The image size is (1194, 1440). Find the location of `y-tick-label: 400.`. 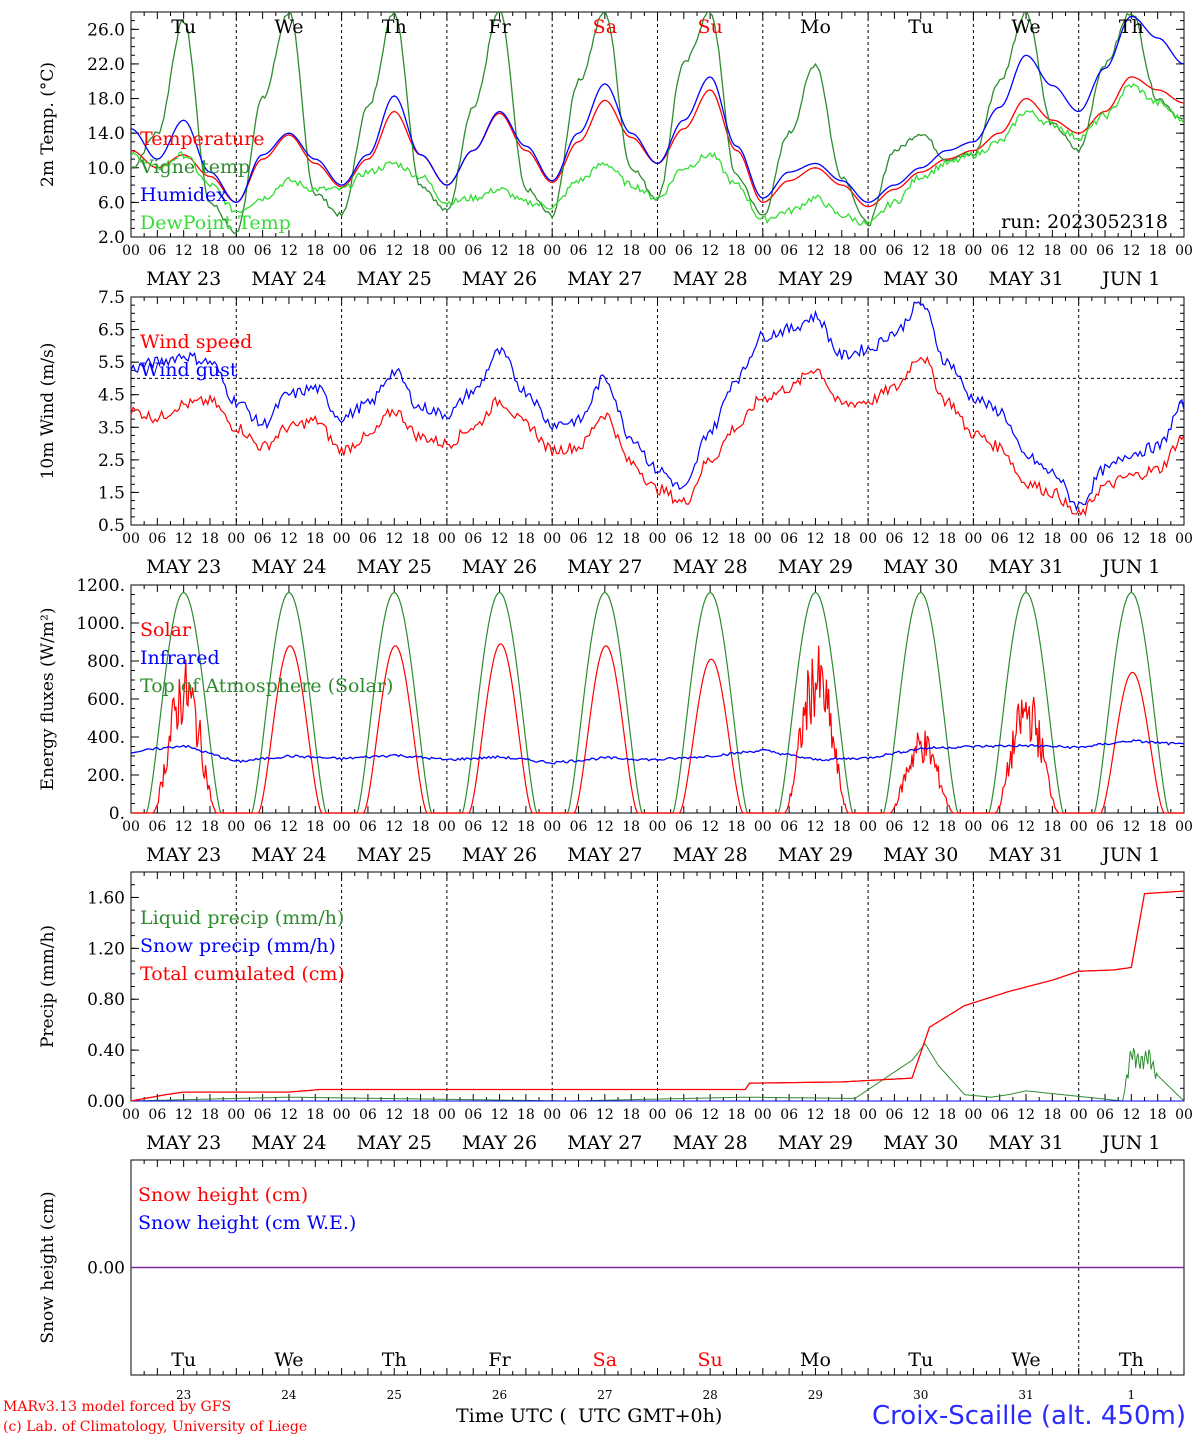

y-tick-label: 400. is located at coordinates (106, 738).